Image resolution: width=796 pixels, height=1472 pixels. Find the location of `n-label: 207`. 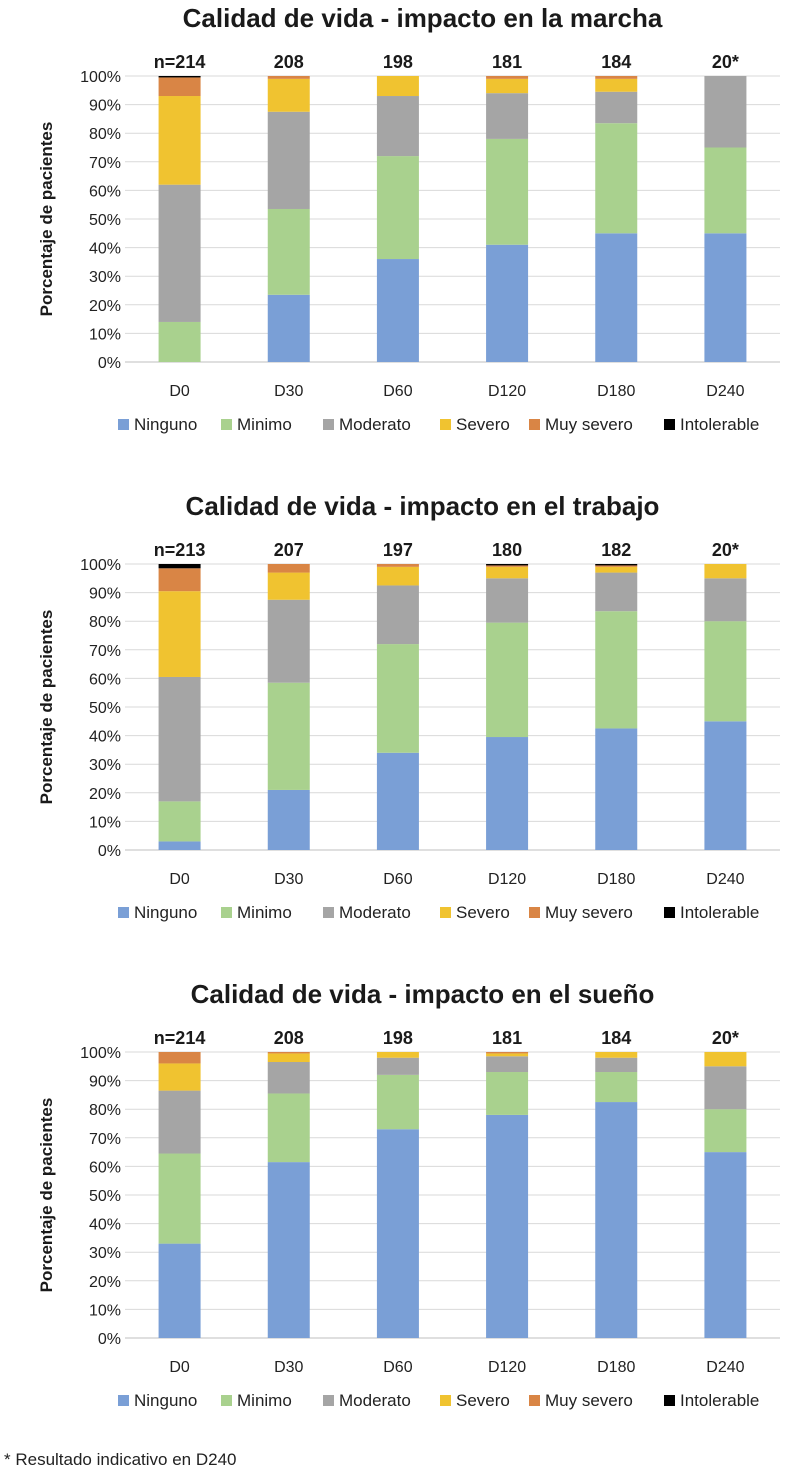

n-label: 207 is located at coordinates (289, 550).